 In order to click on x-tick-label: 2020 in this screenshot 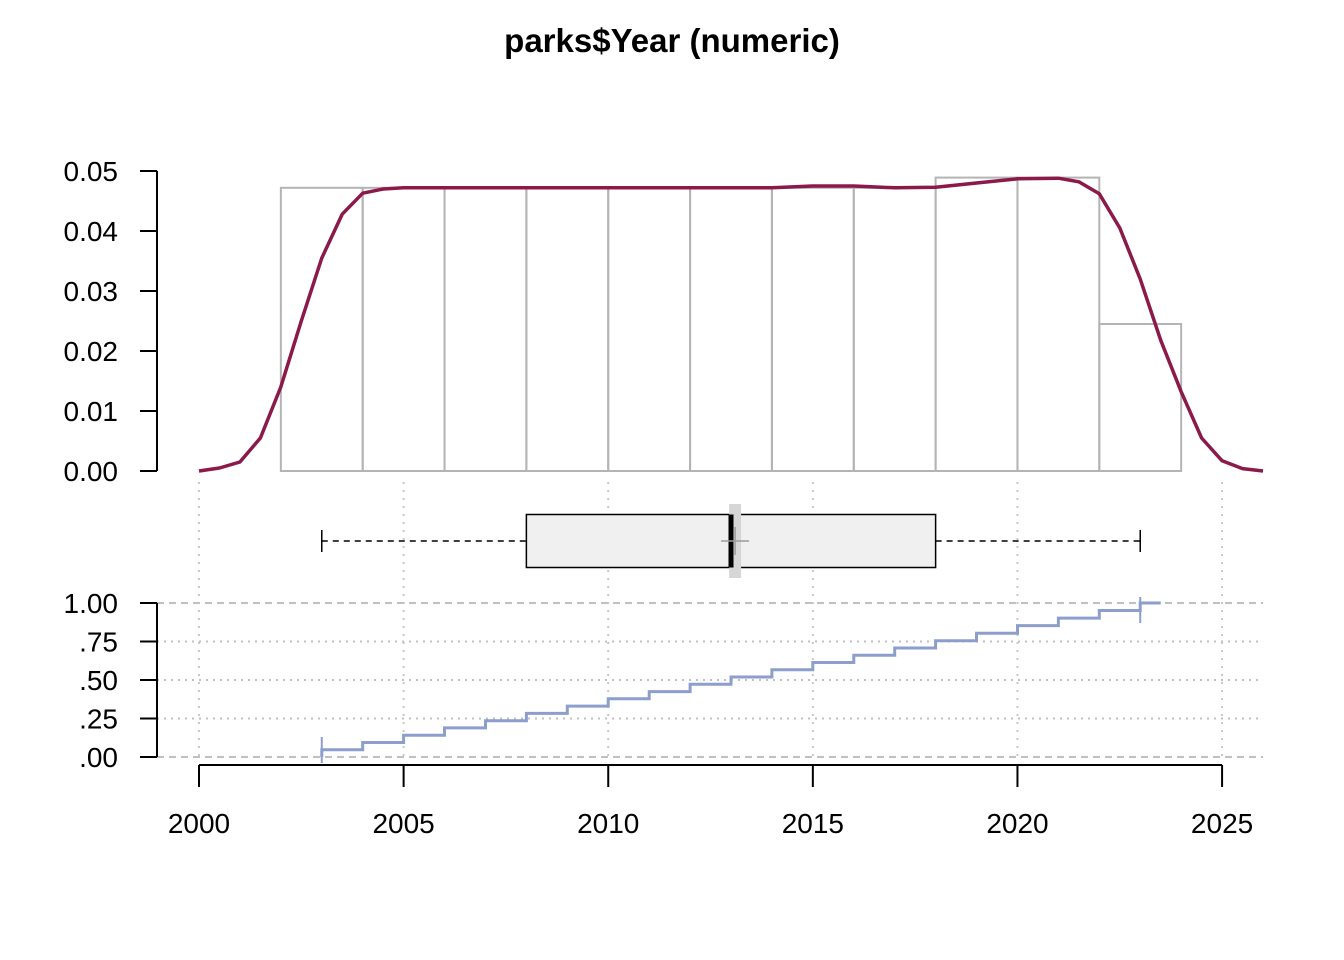, I will do `click(1017, 823)`.